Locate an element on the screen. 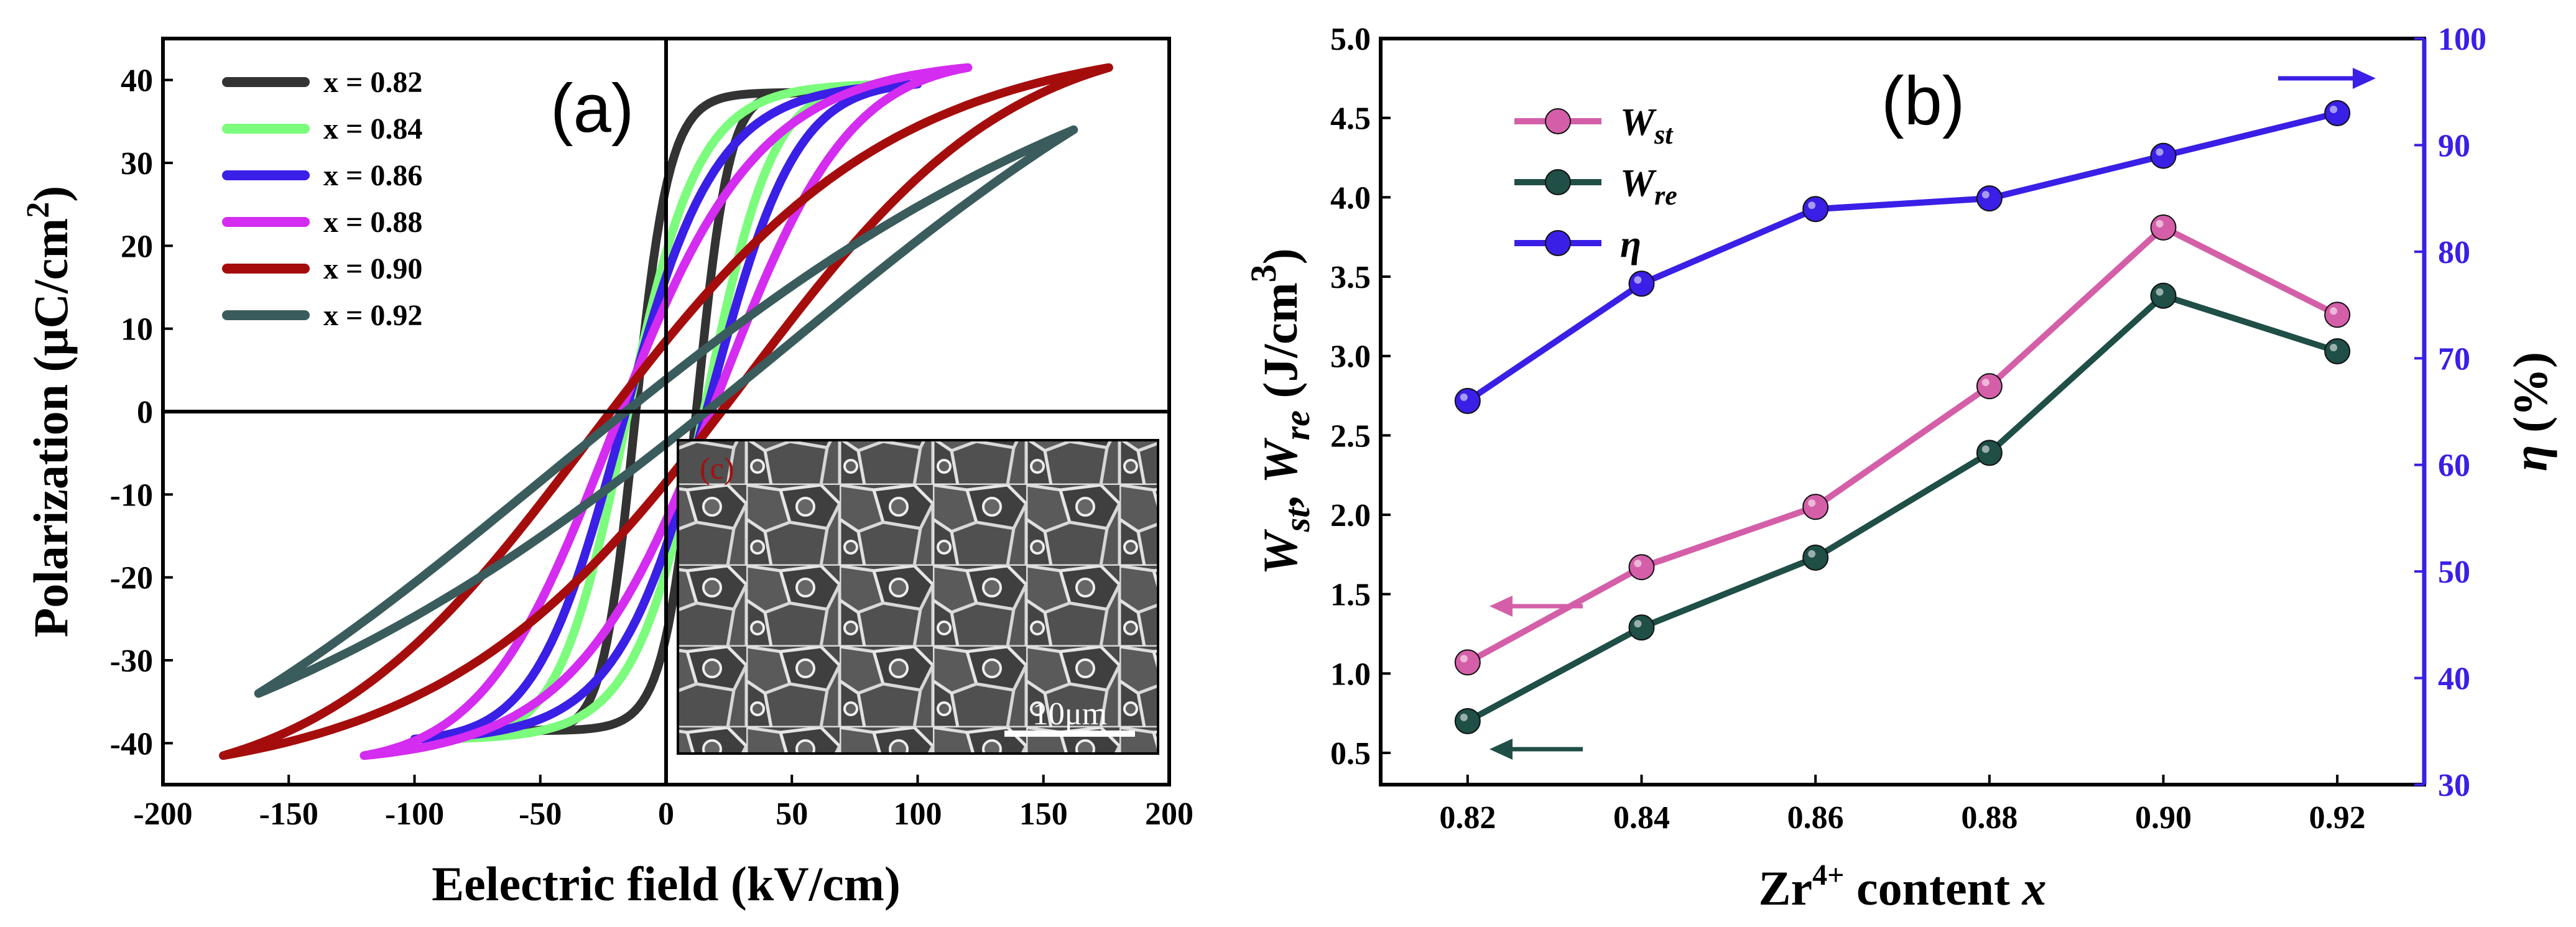 The height and width of the screenshot is (927, 2576). x-tick-label: 0.82 is located at coordinates (1467, 818).